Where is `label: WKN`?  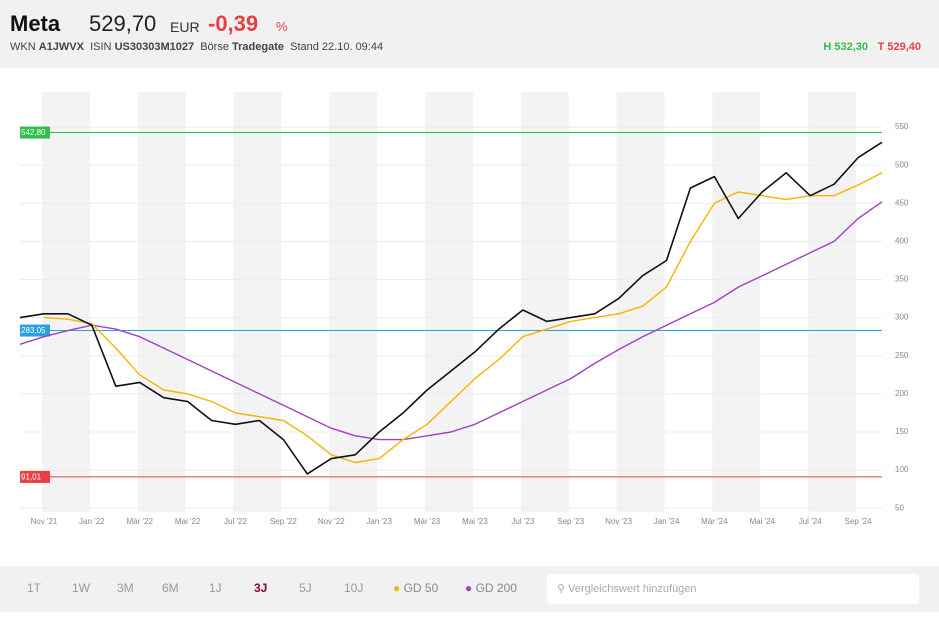
label: WKN is located at coordinates (23, 47).